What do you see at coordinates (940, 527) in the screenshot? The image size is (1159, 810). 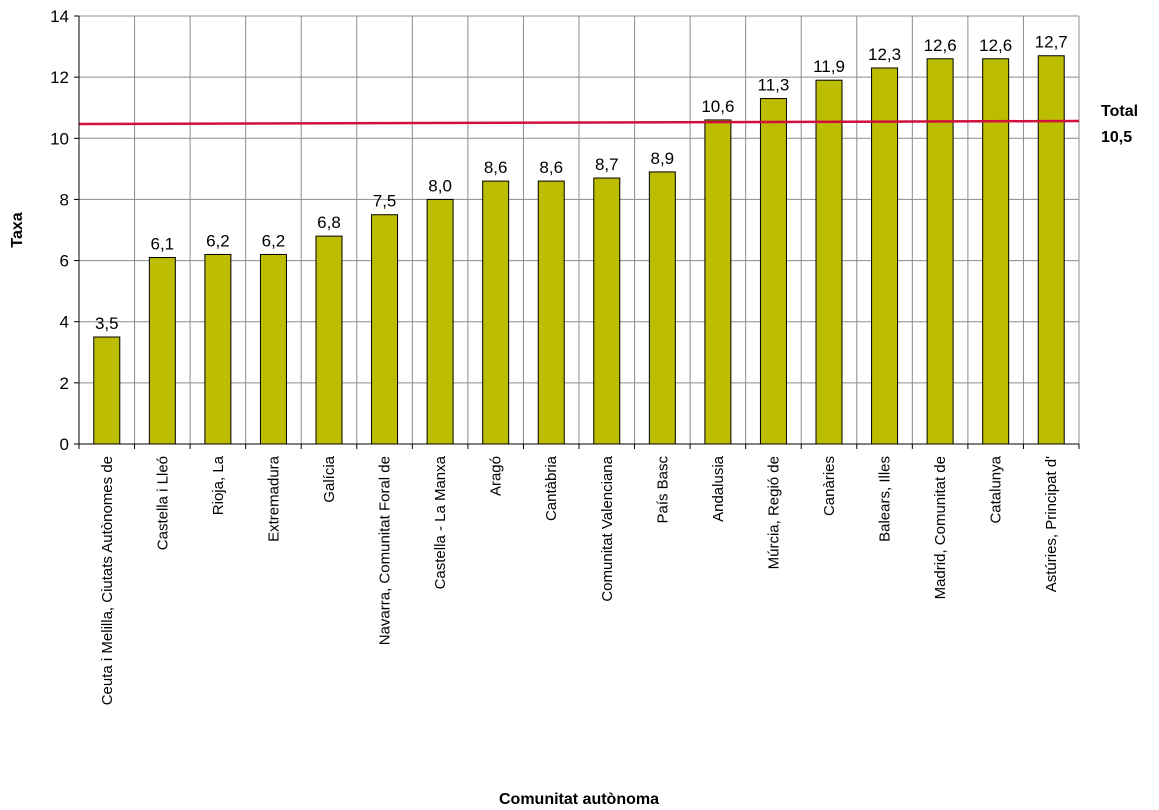 I see `x-category-label: Madrid, Comunitat de` at bounding box center [940, 527].